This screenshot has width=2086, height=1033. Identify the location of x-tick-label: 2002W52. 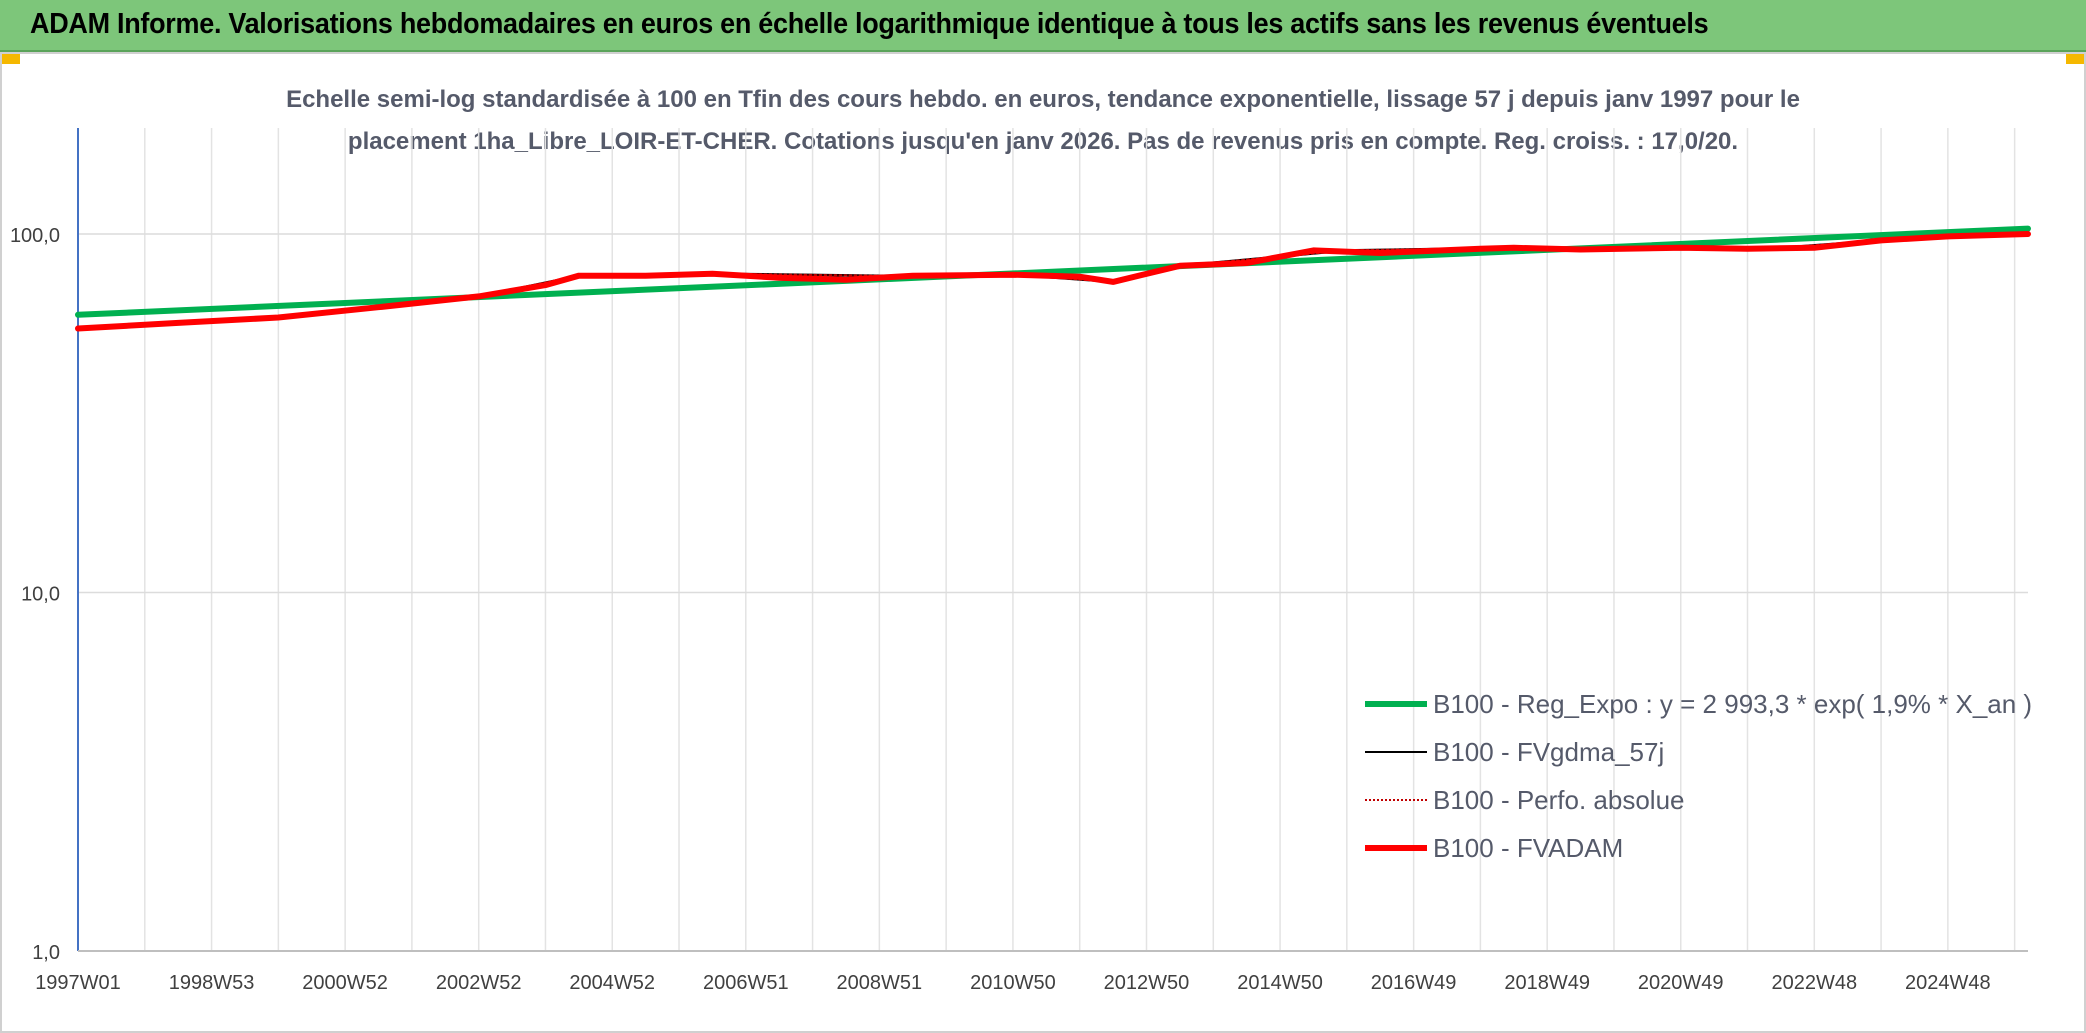
(479, 983).